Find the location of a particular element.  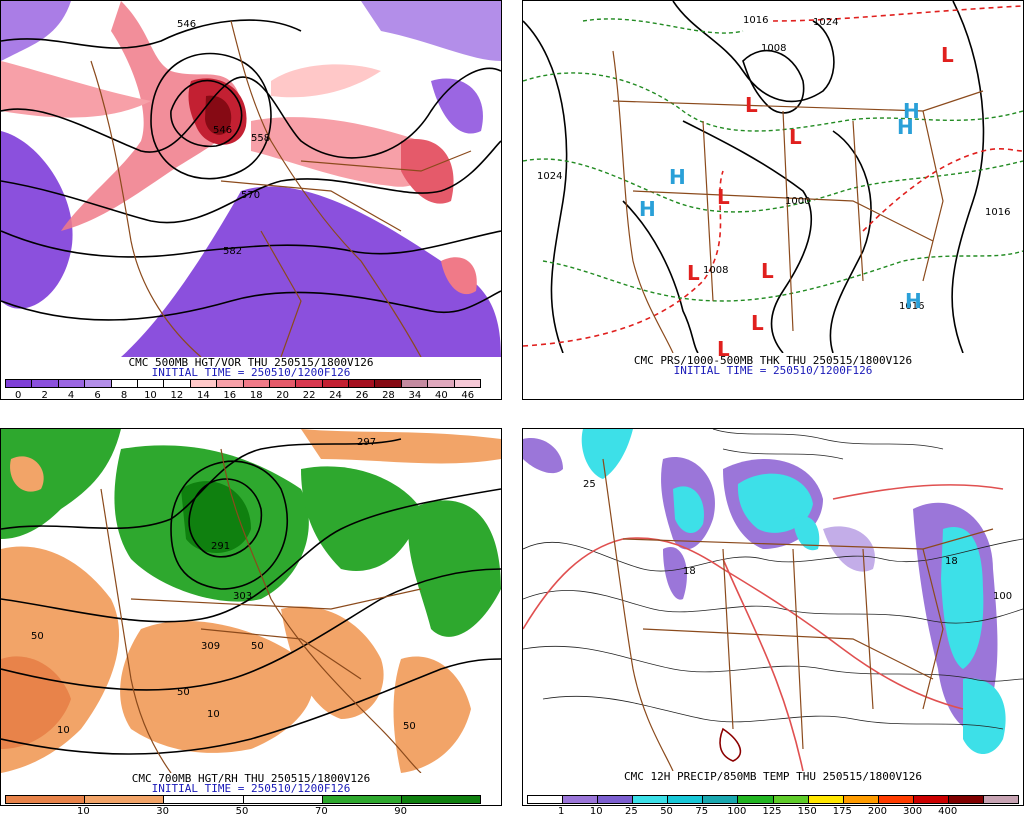

vorticity-colorbar is located at coordinates (243, 383).